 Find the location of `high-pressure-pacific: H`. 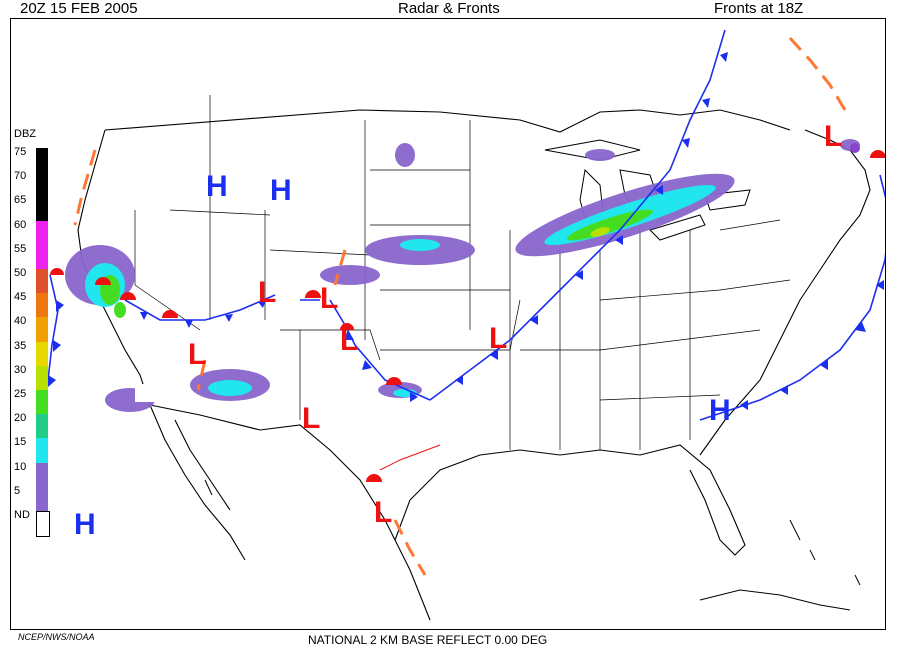

high-pressure-pacific: H is located at coordinates (85, 524).